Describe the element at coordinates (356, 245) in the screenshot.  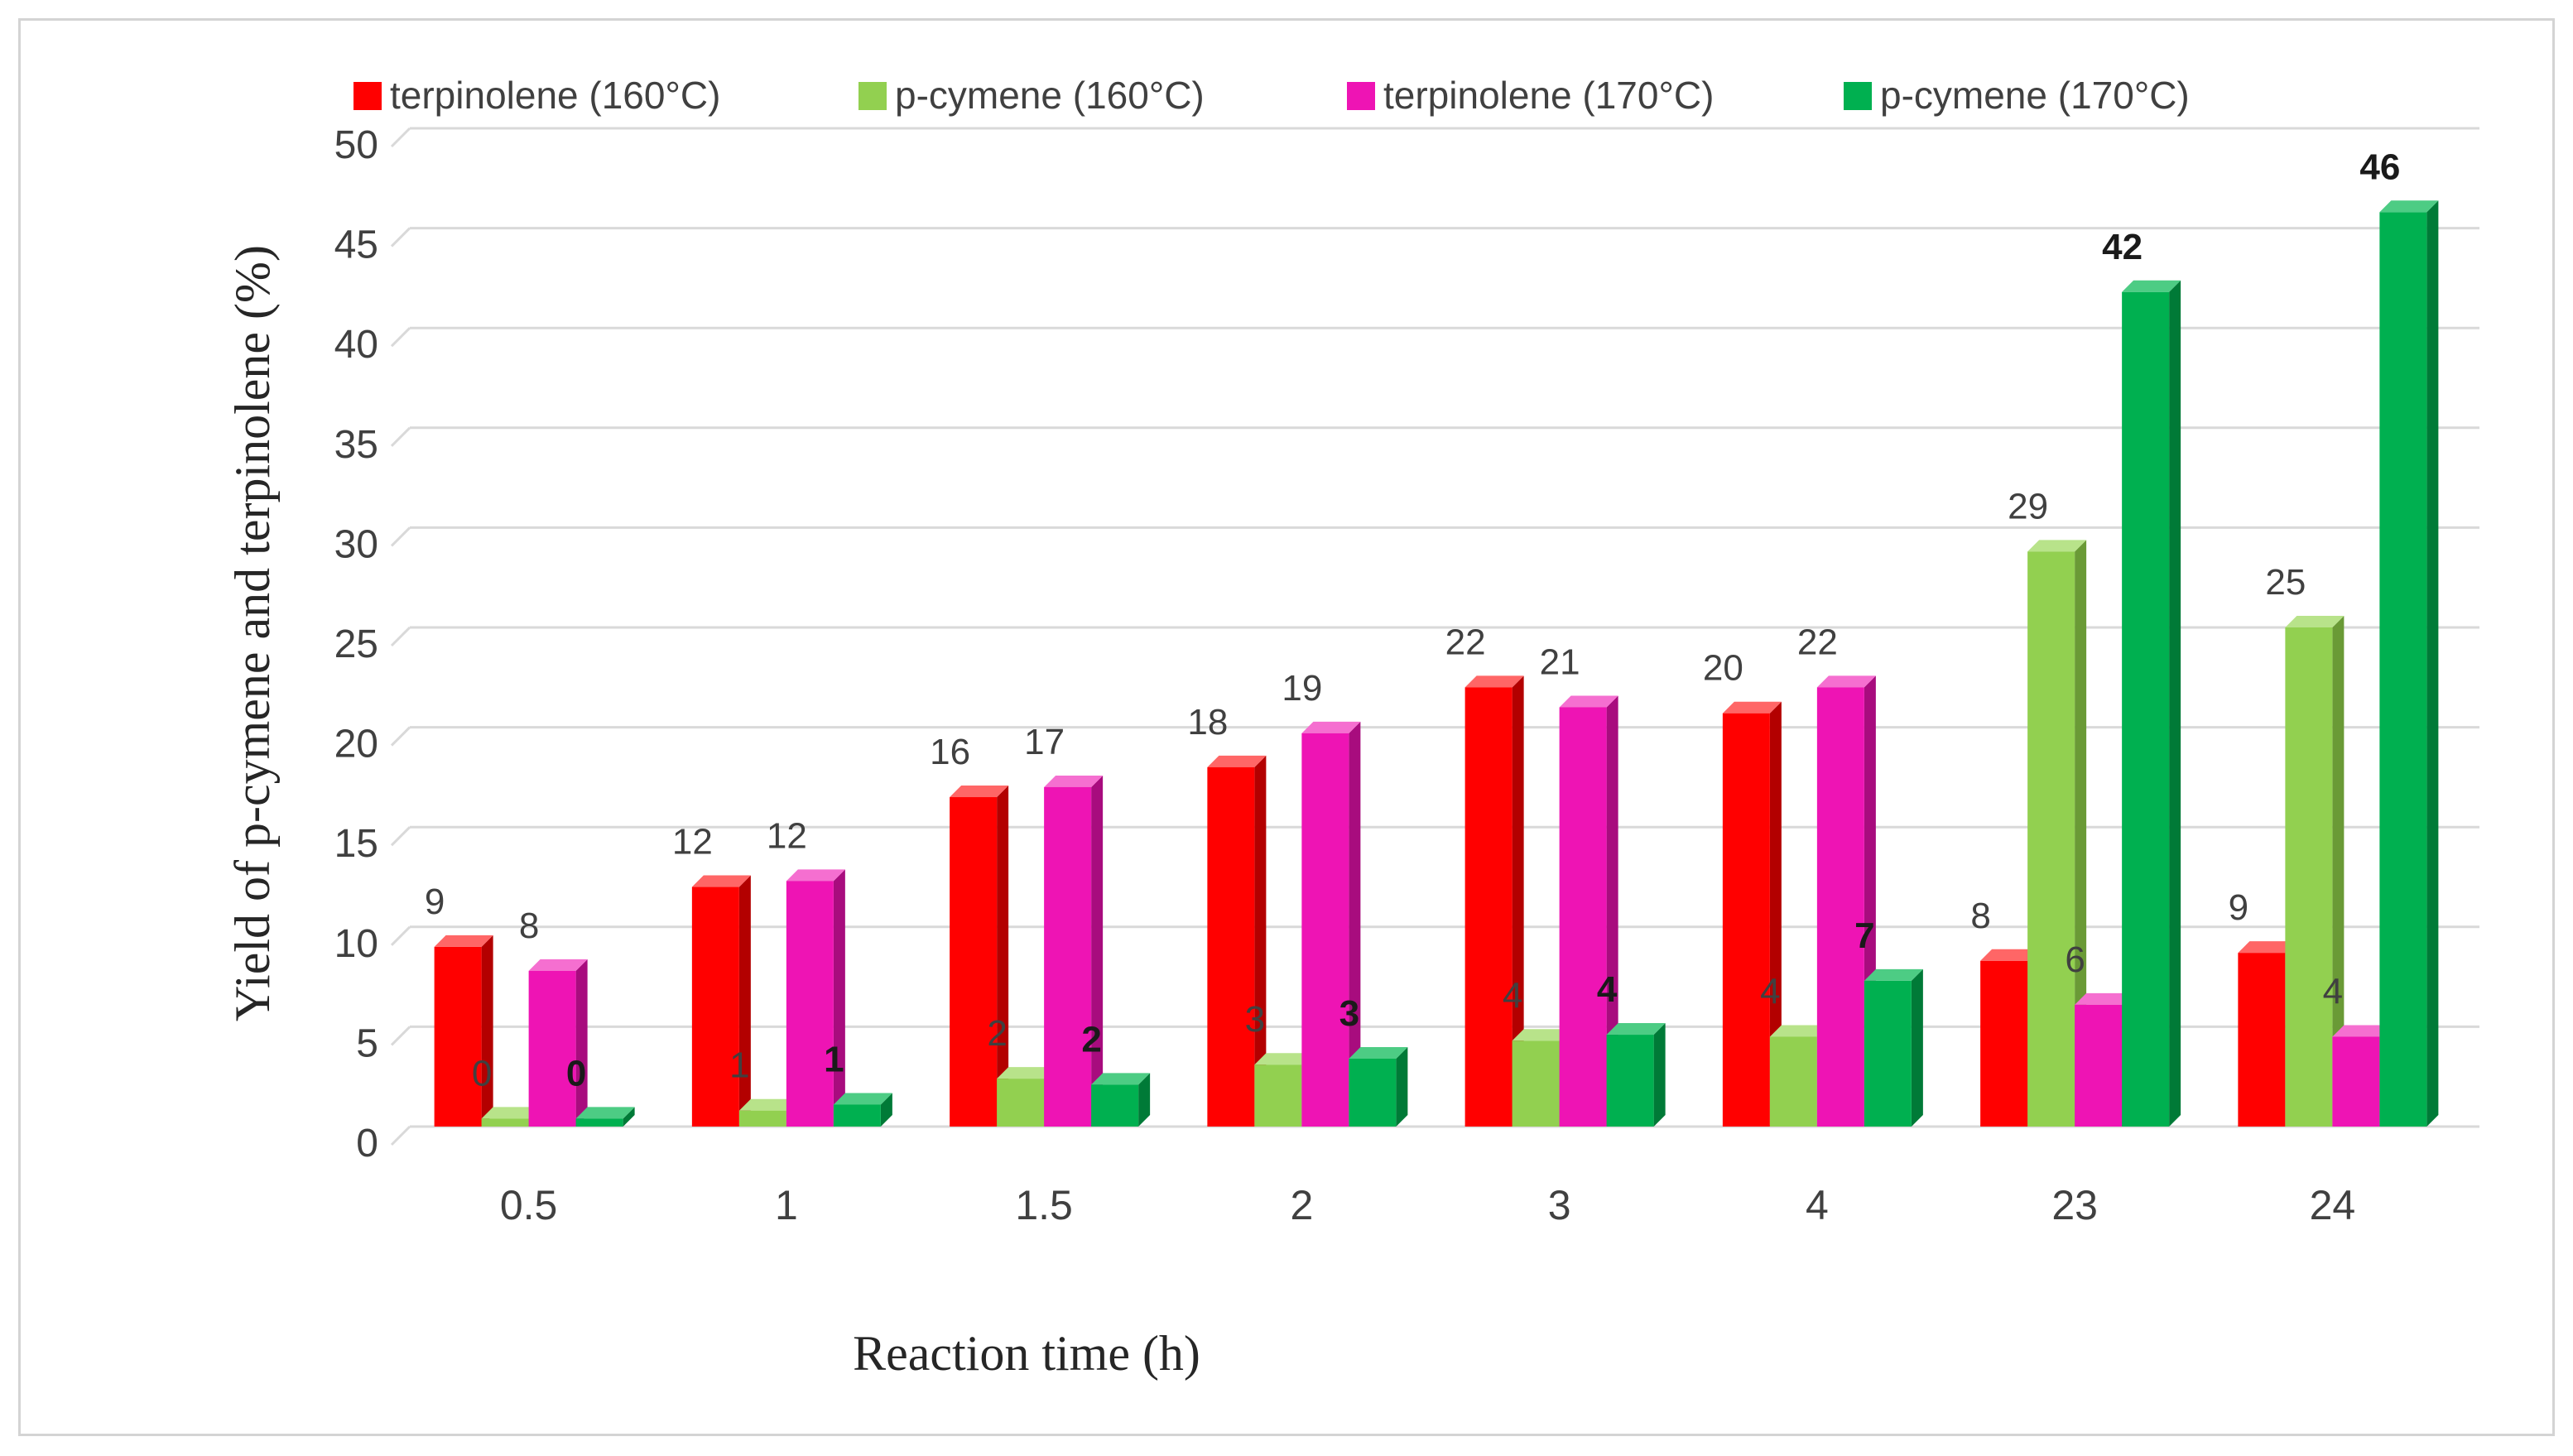
I see `y-tick-label: 45` at that location.